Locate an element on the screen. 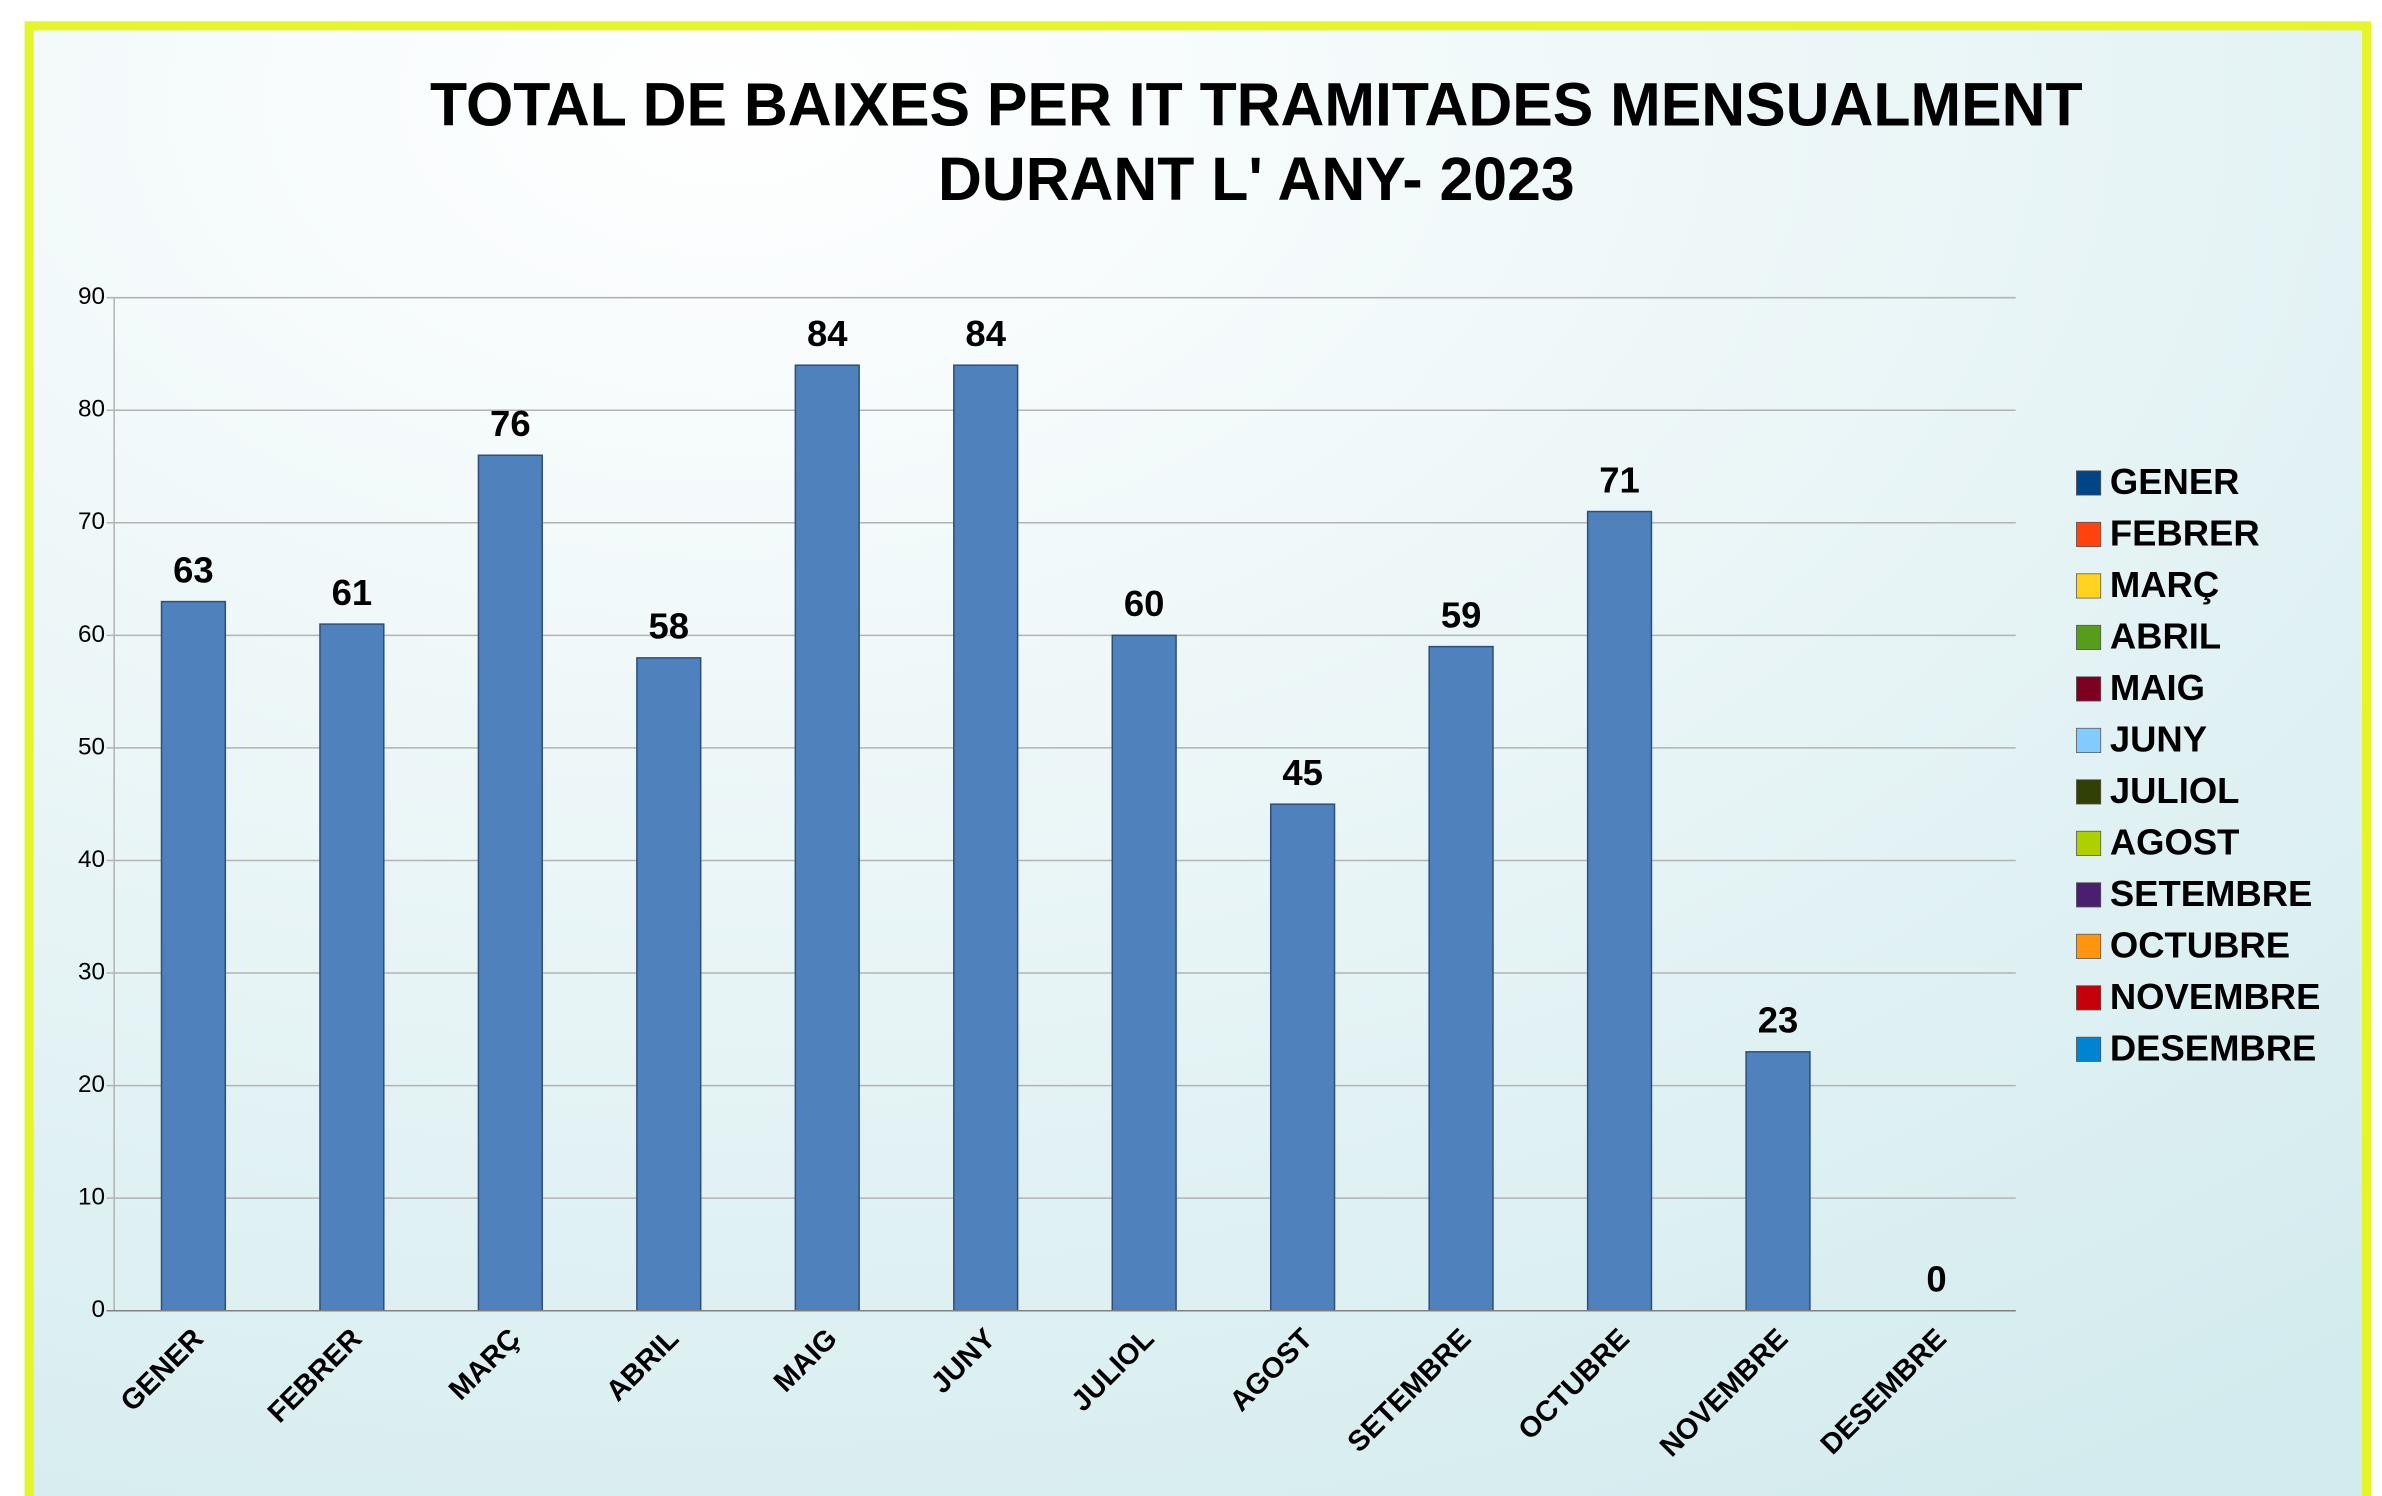 This screenshot has width=2382, height=1496. y-tick-label: 60 is located at coordinates (91, 634).